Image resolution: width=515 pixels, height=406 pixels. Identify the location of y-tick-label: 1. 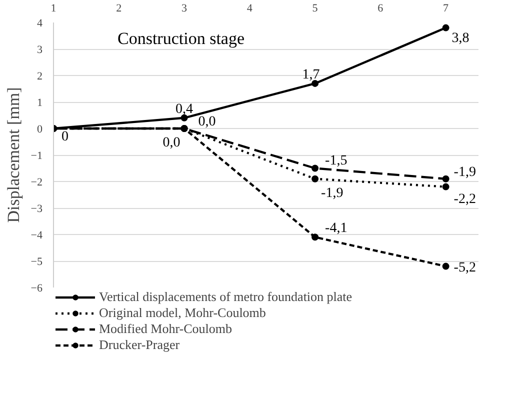
(39, 103).